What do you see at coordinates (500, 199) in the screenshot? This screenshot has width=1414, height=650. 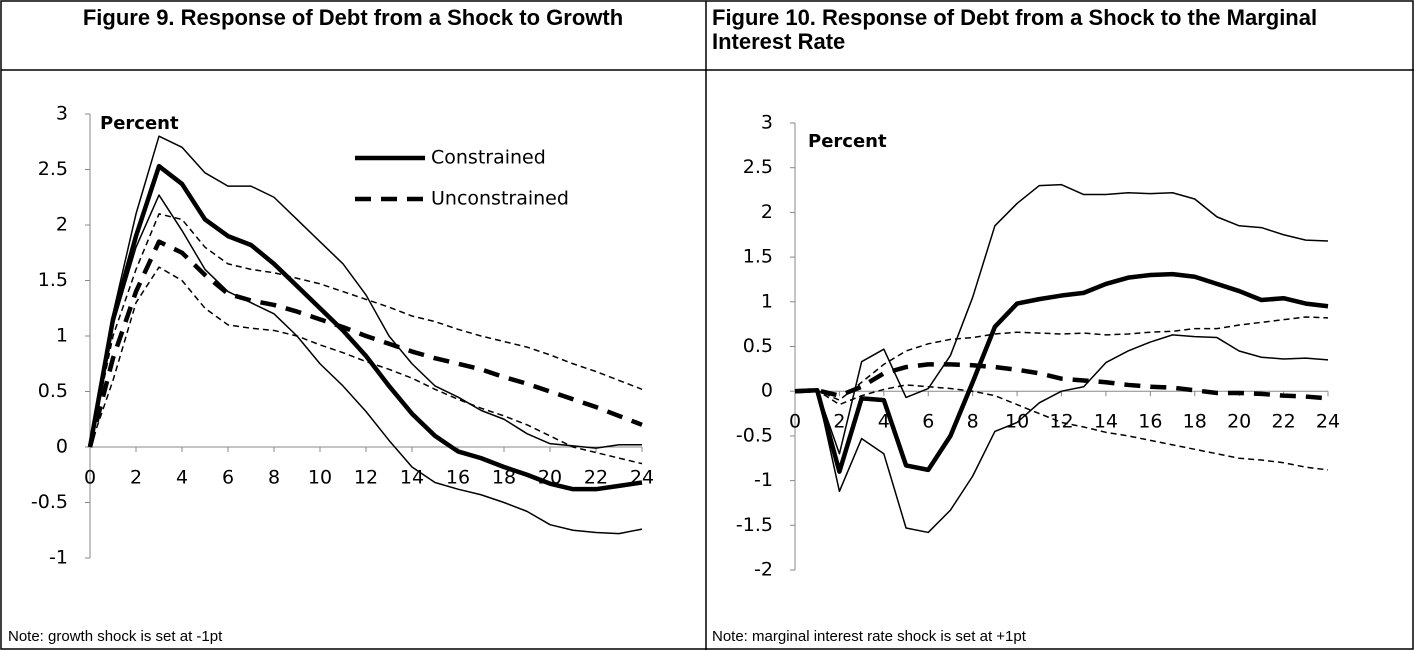 I see `legend-label: Unconstrained` at bounding box center [500, 199].